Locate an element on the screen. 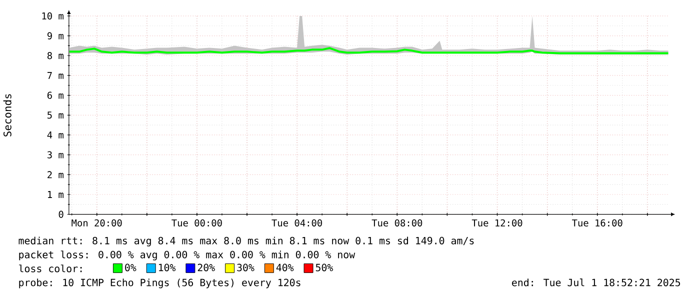  text: probe: 10 ICMP Echo Pings (56 Bytes) every 120s is located at coordinates (159, 283).